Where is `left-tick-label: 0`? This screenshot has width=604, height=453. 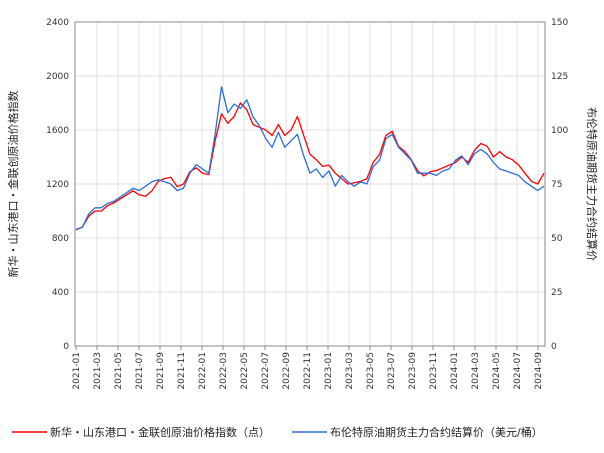 left-tick-label: 0 is located at coordinates (66, 347).